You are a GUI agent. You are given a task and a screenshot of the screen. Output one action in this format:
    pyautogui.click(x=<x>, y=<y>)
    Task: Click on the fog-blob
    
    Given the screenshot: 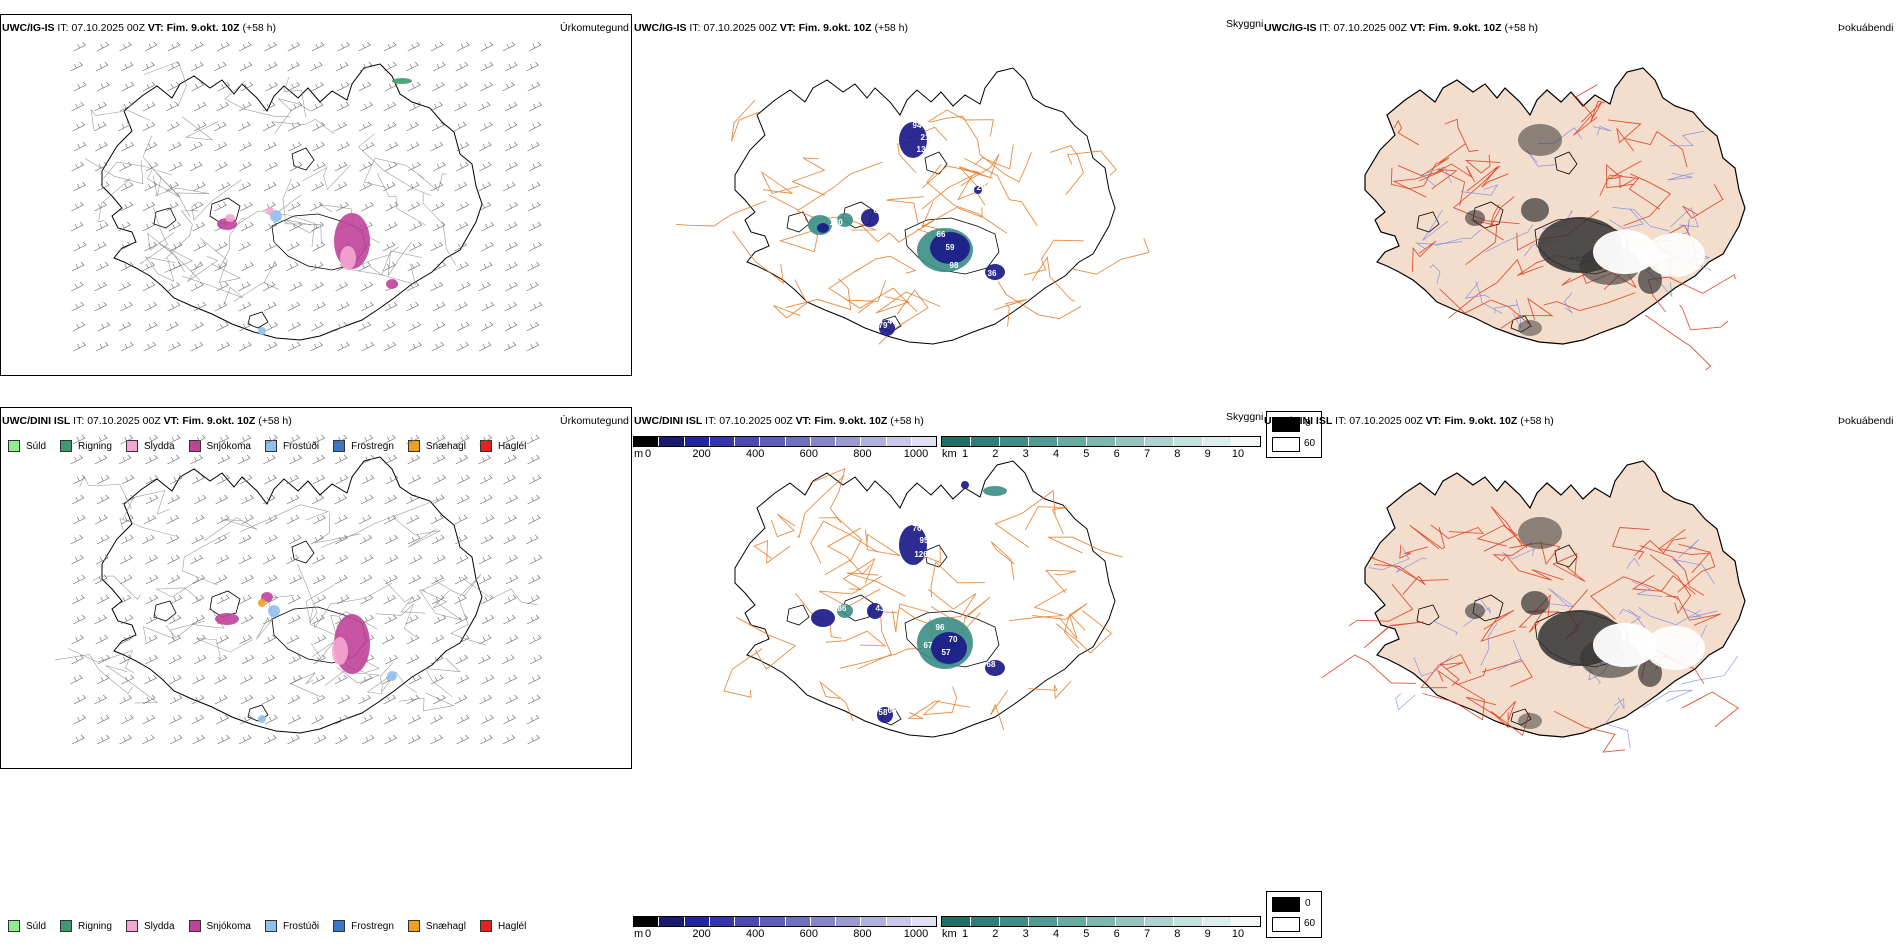 What is the action you would take?
    pyautogui.click(x=1650, y=280)
    